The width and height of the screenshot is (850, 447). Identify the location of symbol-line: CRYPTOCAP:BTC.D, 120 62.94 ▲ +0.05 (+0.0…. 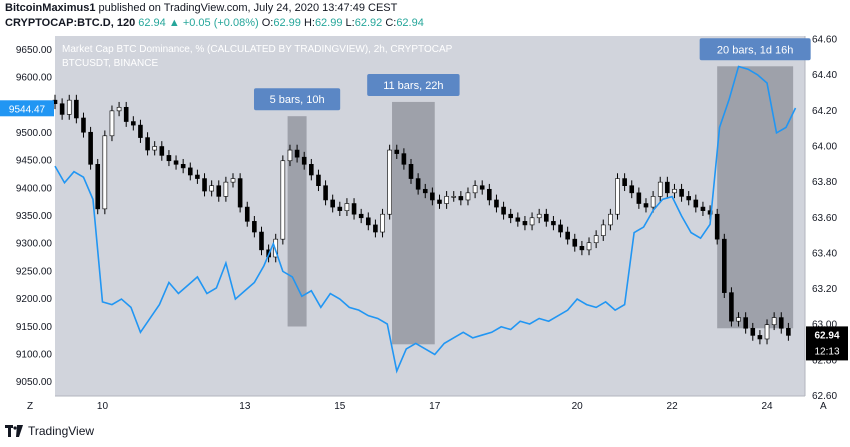
(214, 23).